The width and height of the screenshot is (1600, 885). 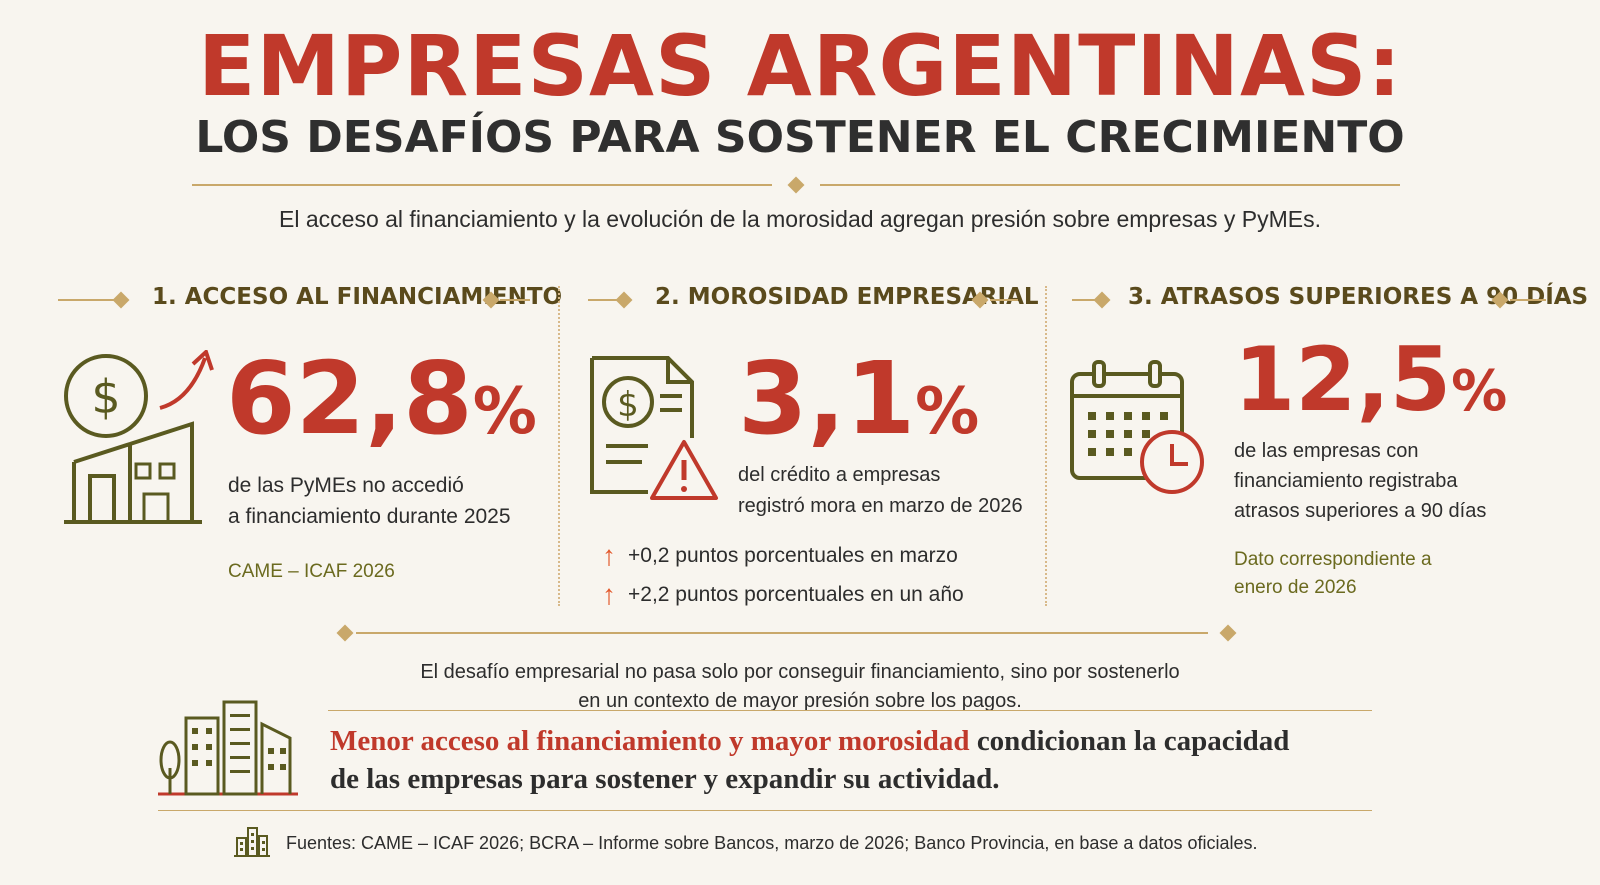 What do you see at coordinates (793, 555) in the screenshot?
I see `bullet-text: +0,2 puntos porcentuales en marzo` at bounding box center [793, 555].